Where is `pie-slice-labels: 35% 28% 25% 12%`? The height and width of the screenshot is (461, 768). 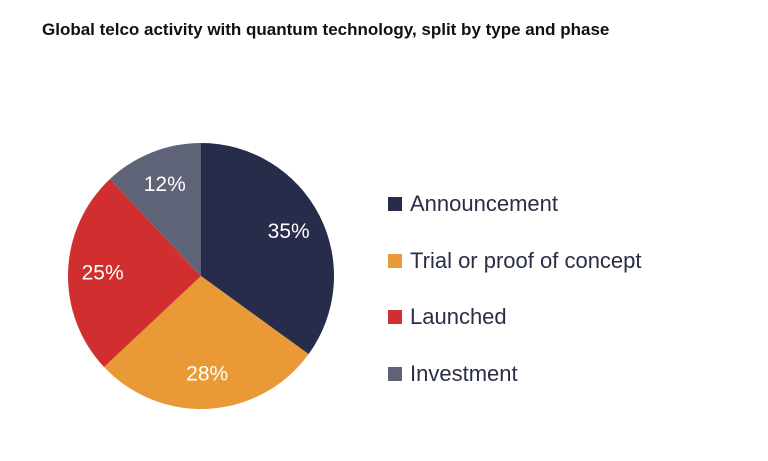
pie-slice-labels: 35% 28% 25% 12% is located at coordinates (196, 279).